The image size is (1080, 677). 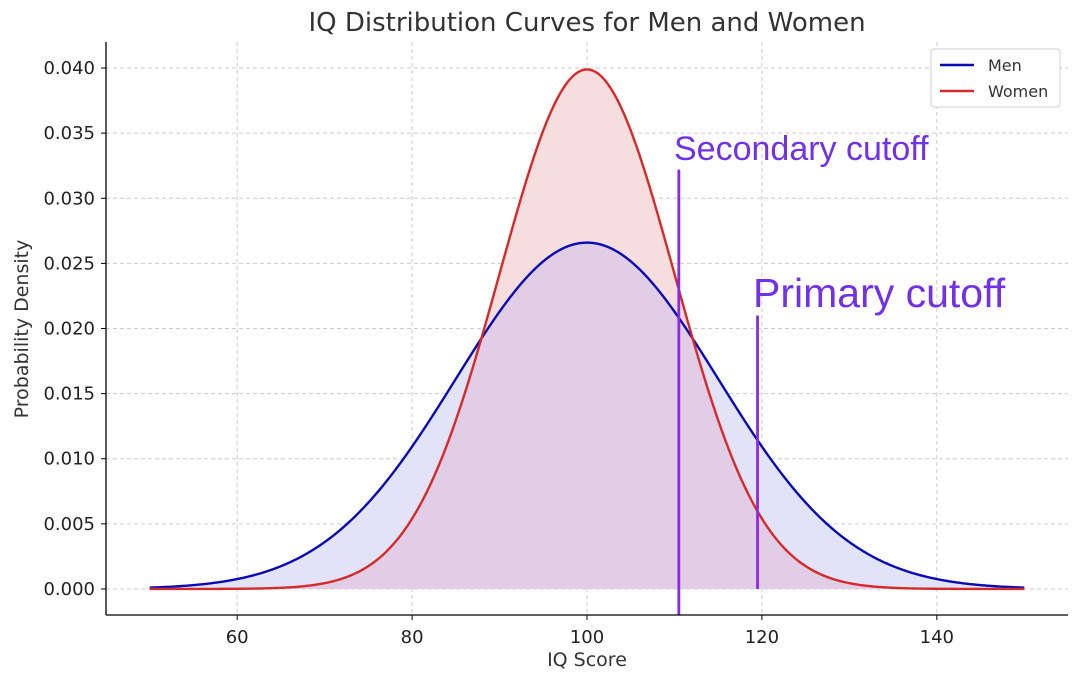 What do you see at coordinates (69, 263) in the screenshot?
I see `y-tick-label: 0.025` at bounding box center [69, 263].